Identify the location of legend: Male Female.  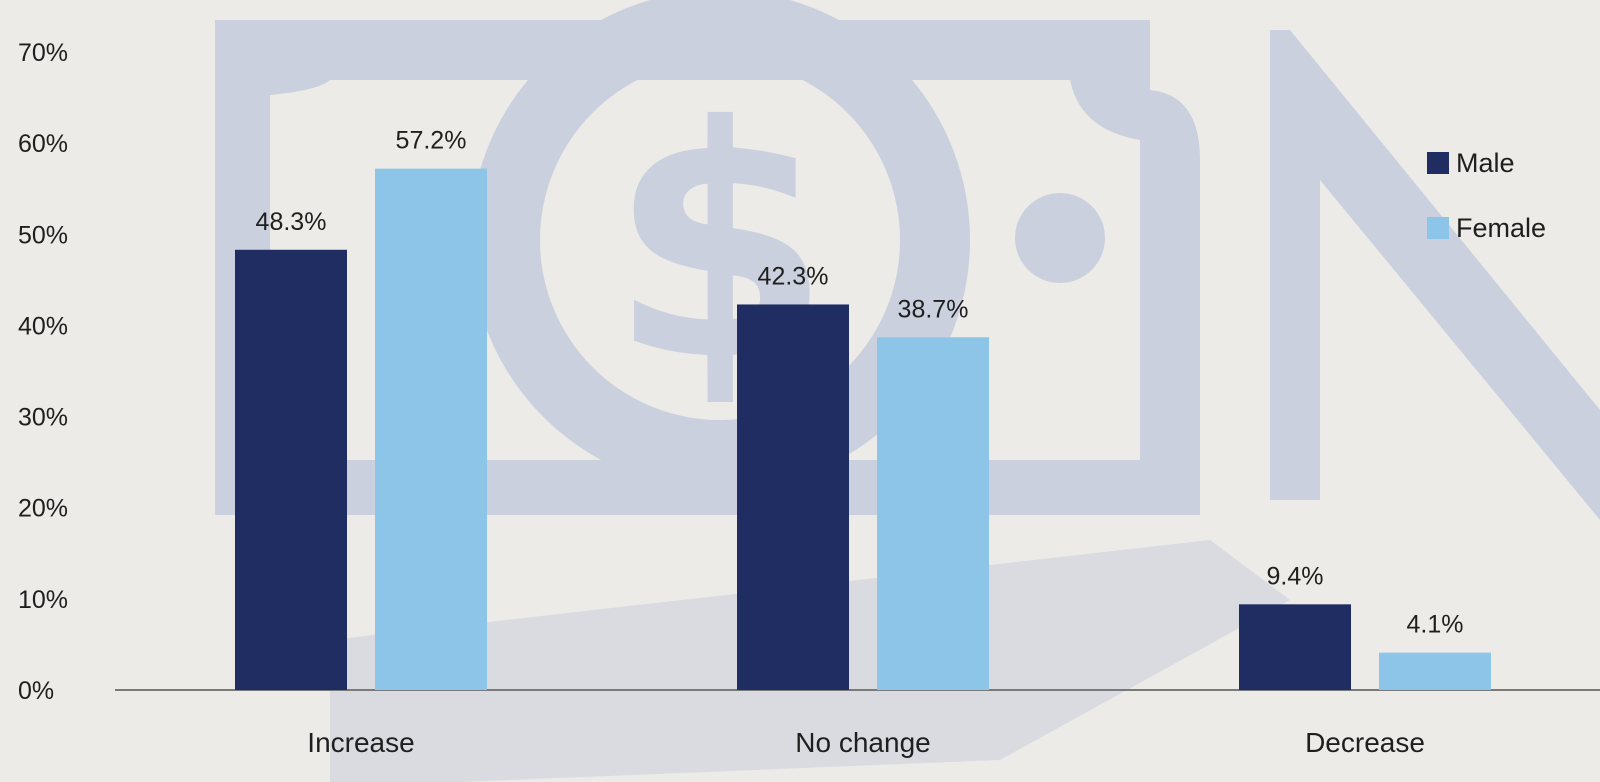
(1486, 195).